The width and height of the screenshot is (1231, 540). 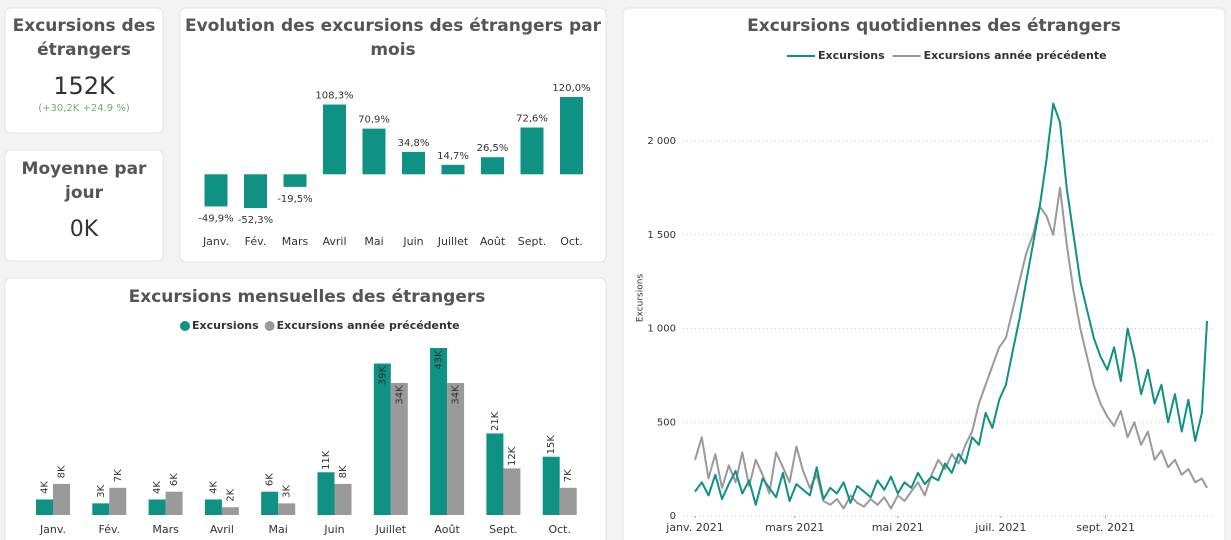 What do you see at coordinates (84, 205) in the screenshot?
I see `kpi-card` at bounding box center [84, 205].